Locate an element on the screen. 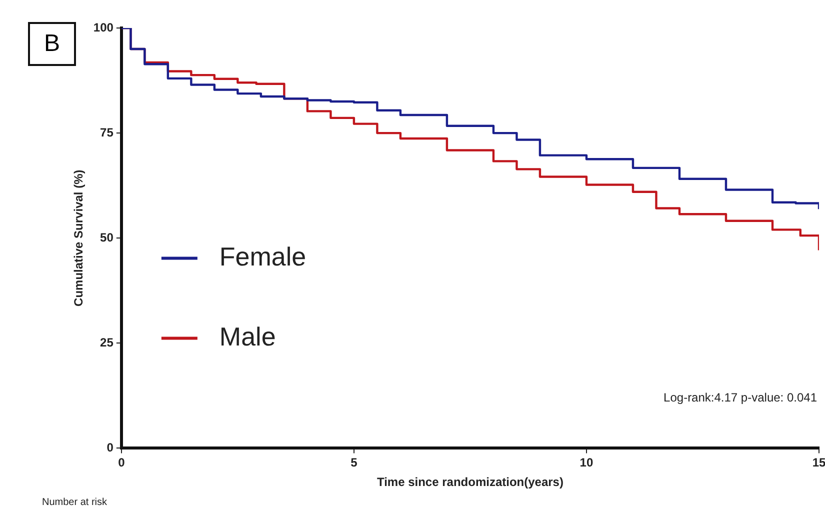 Image resolution: width=825 pixels, height=516 pixels. legend-label: Male is located at coordinates (247, 336).